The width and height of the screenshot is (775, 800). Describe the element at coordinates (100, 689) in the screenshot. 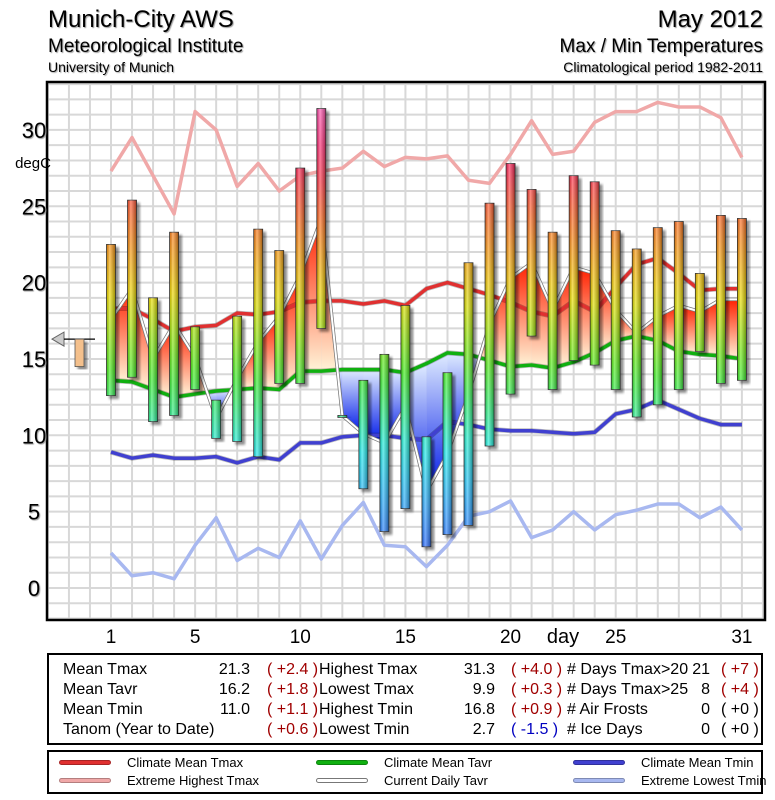

I see `stat-label: Mean Tavr` at that location.